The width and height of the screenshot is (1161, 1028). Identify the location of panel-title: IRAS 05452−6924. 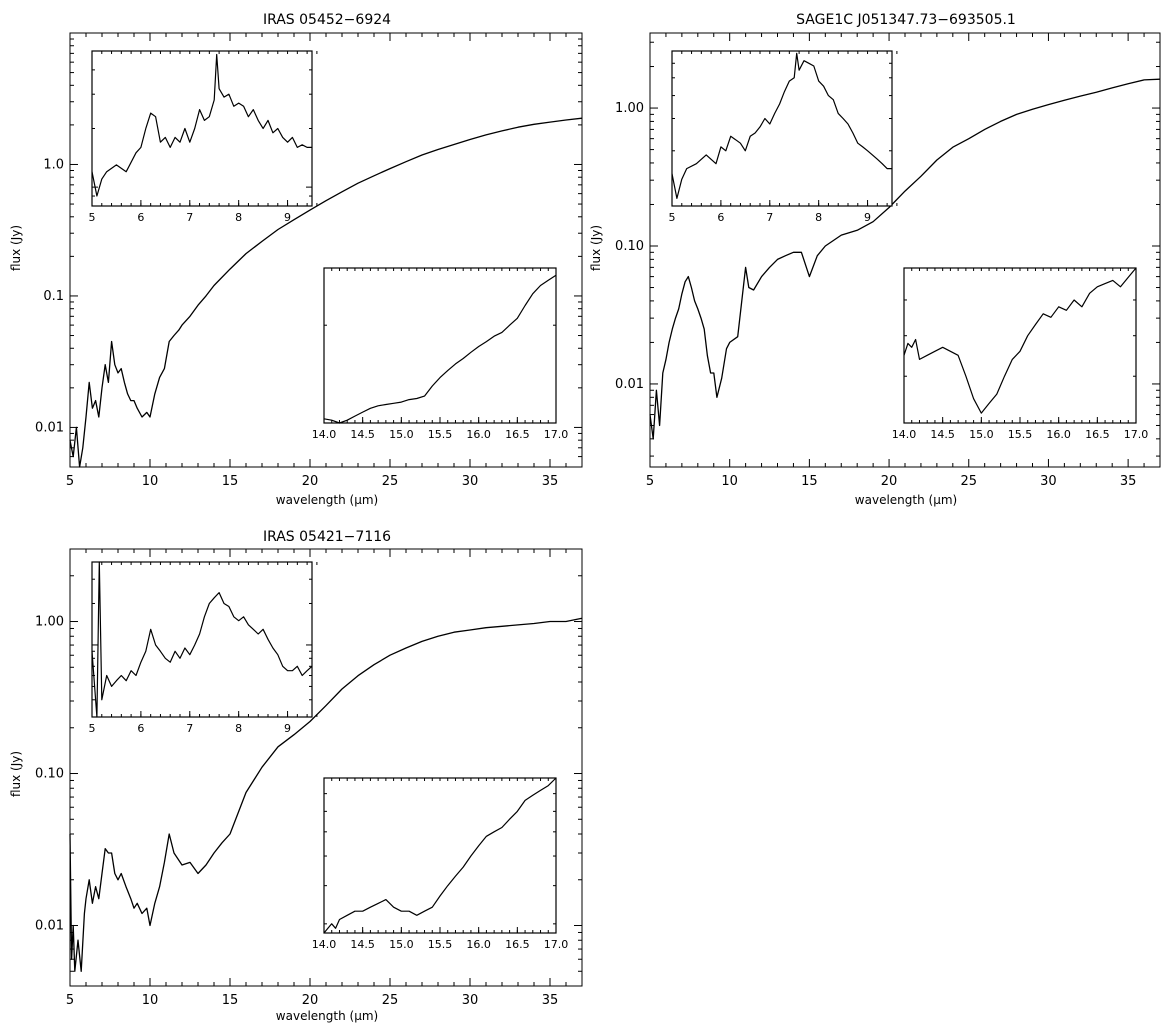
(327, 20).